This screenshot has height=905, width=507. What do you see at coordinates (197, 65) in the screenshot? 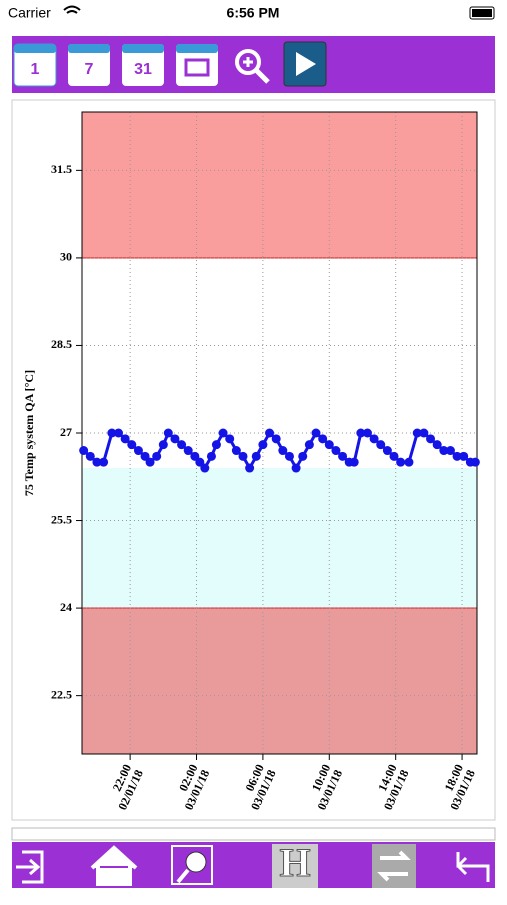
I see `window-button` at bounding box center [197, 65].